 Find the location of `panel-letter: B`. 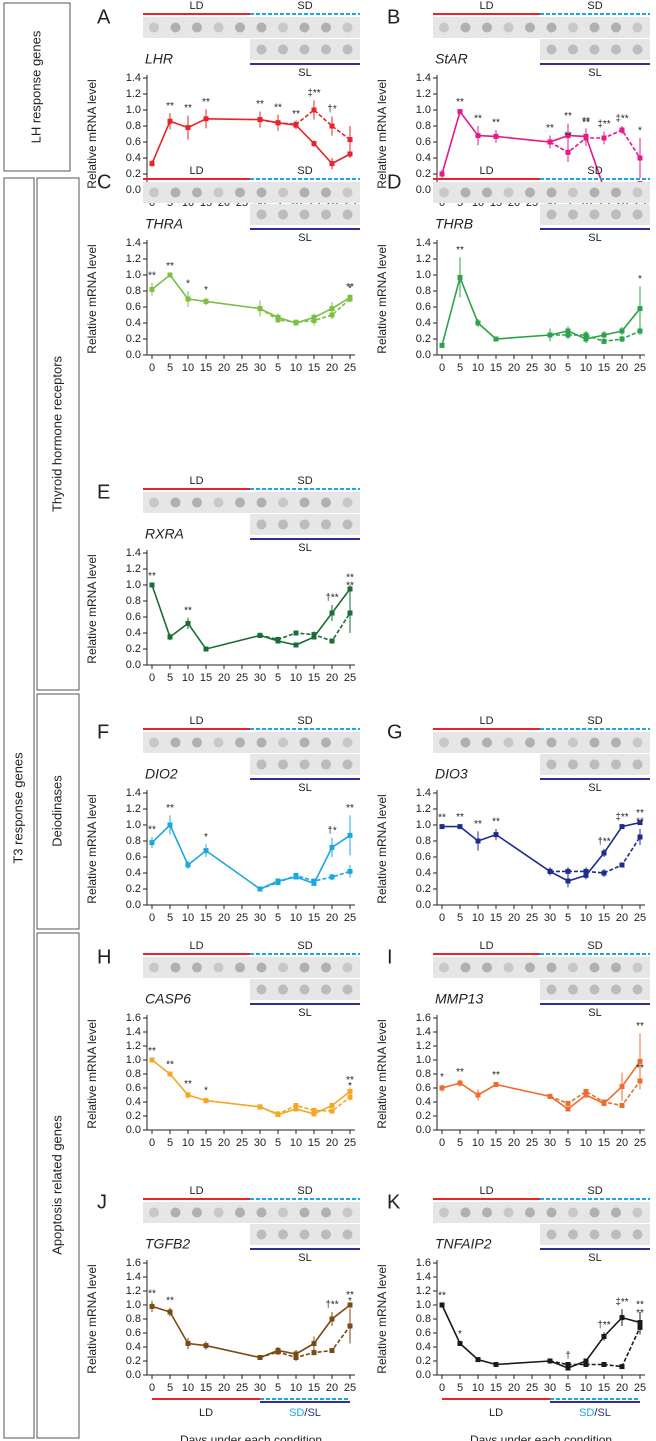

panel-letter: B is located at coordinates (393, 17).